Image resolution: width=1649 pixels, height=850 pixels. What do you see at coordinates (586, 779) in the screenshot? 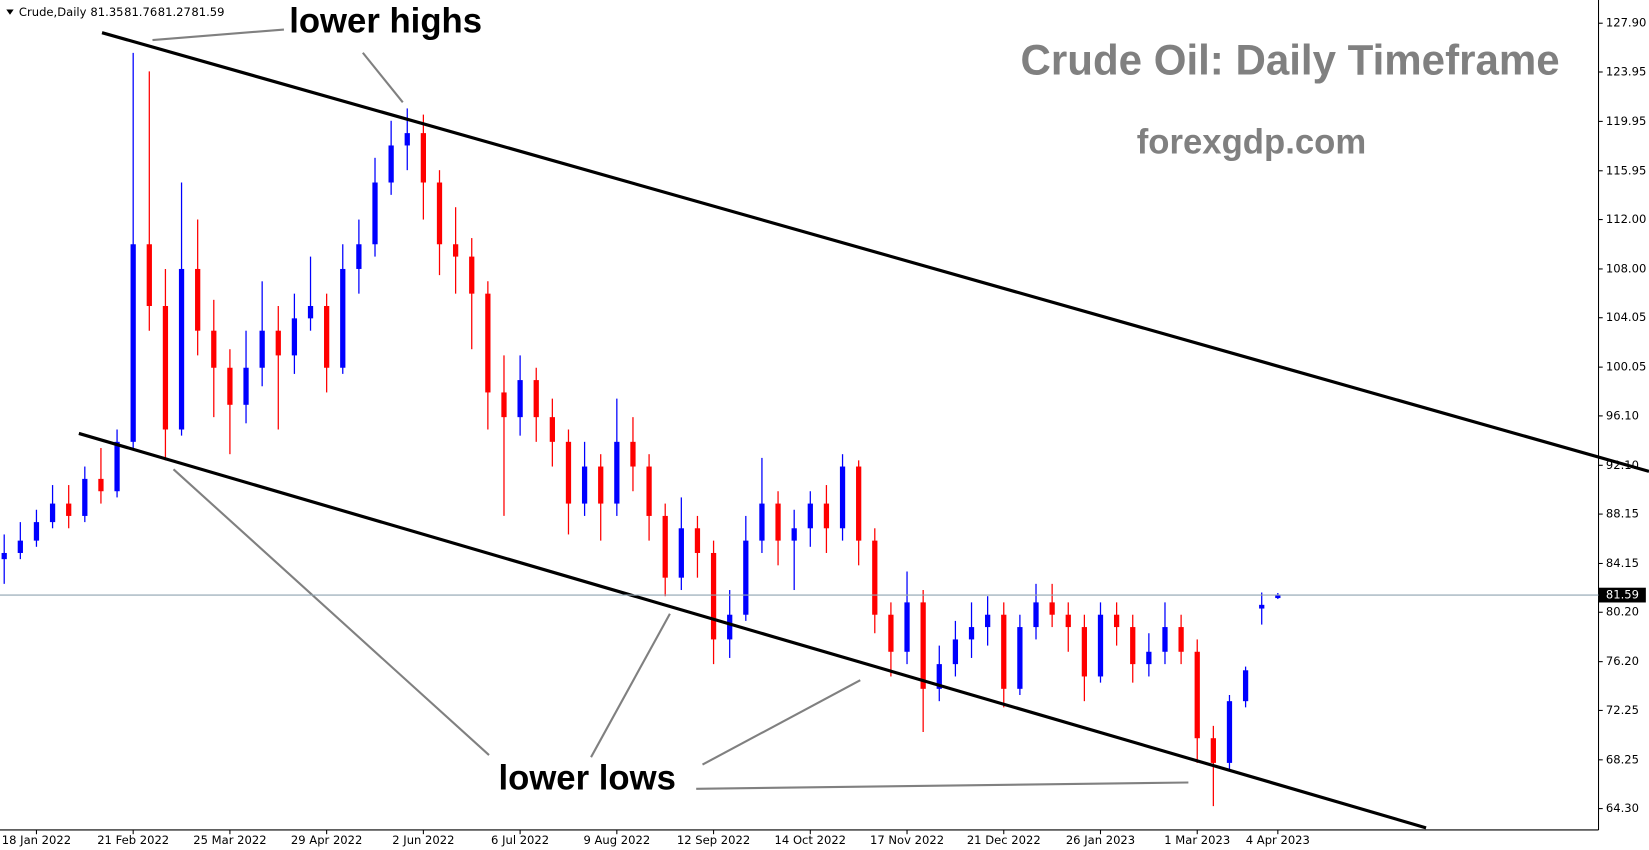
I see `annotation: lower lows` at bounding box center [586, 779].